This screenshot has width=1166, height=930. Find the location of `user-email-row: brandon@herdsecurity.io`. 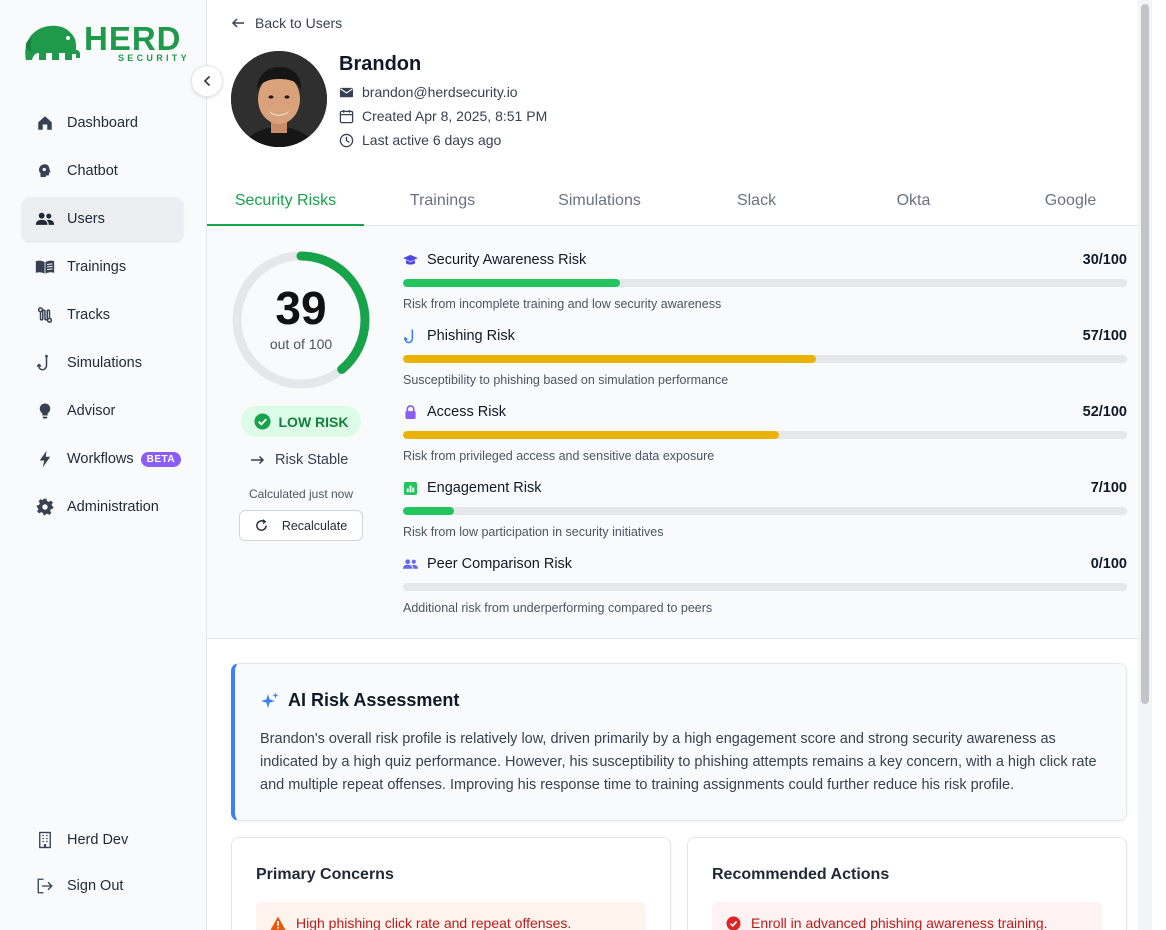

user-email-row: brandon@herdsecurity.io is located at coordinates (428, 92).